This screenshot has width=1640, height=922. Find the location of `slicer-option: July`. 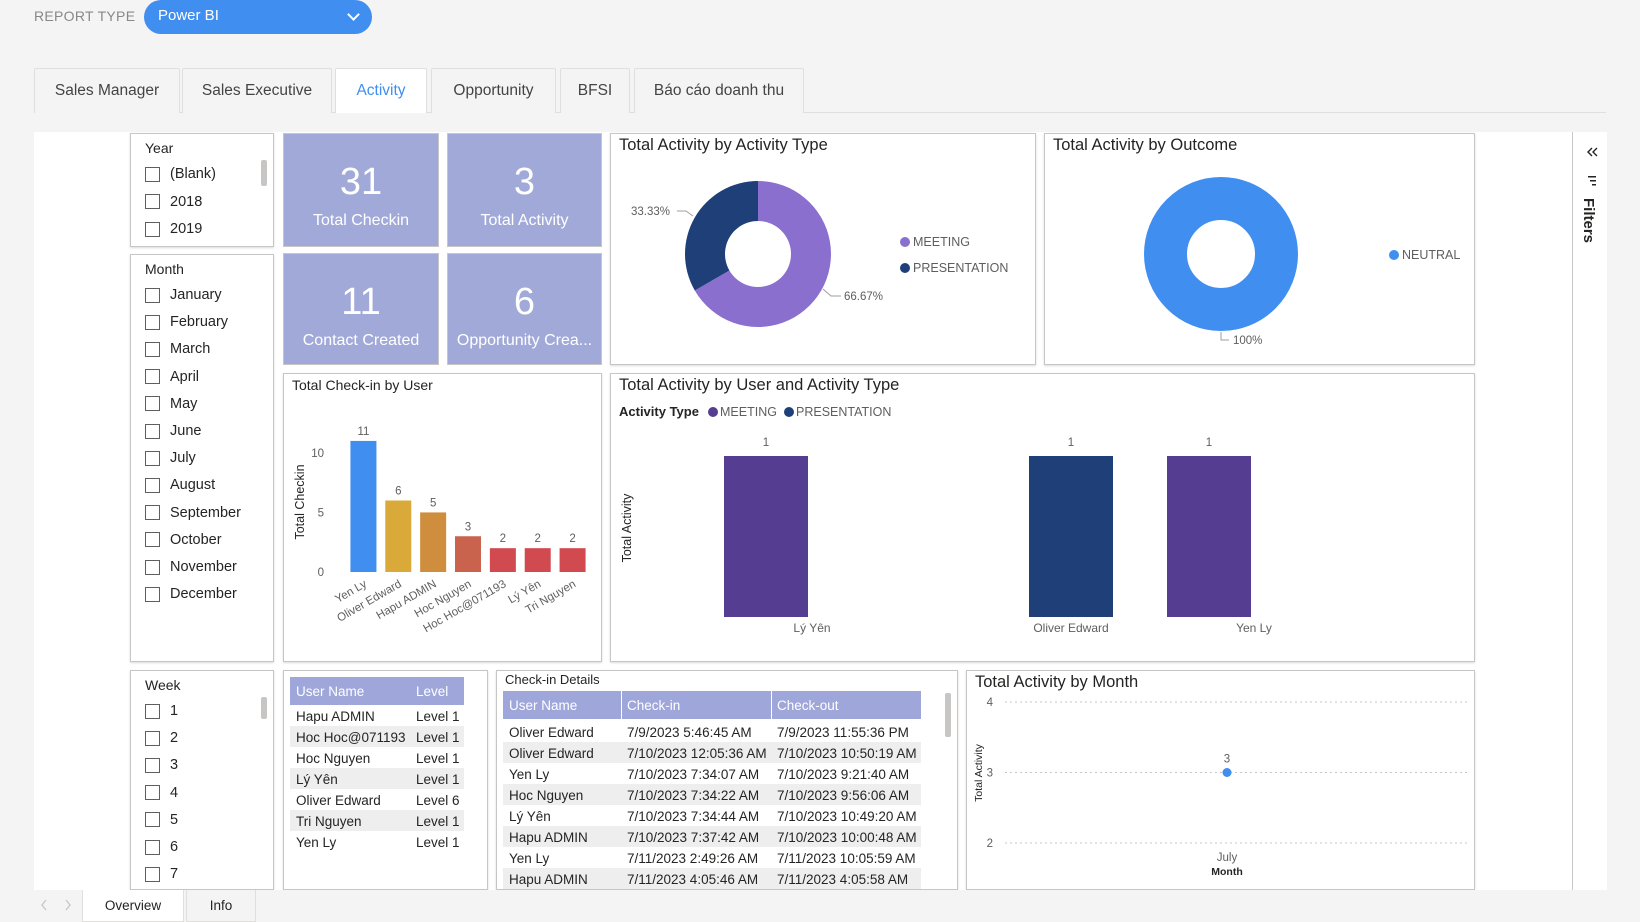

slicer-option: July is located at coordinates (170, 458).